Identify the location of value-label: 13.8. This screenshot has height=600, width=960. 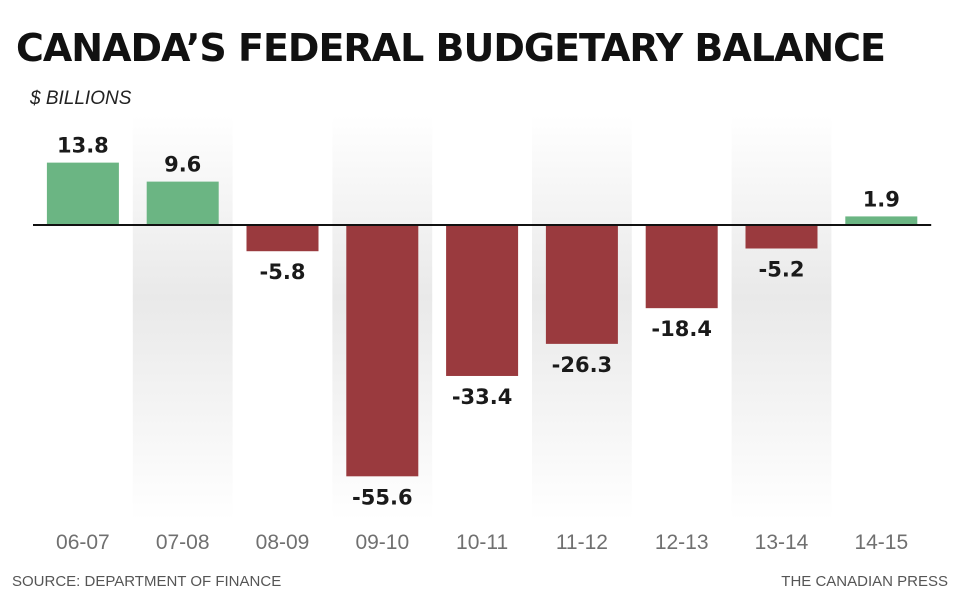
(83, 146).